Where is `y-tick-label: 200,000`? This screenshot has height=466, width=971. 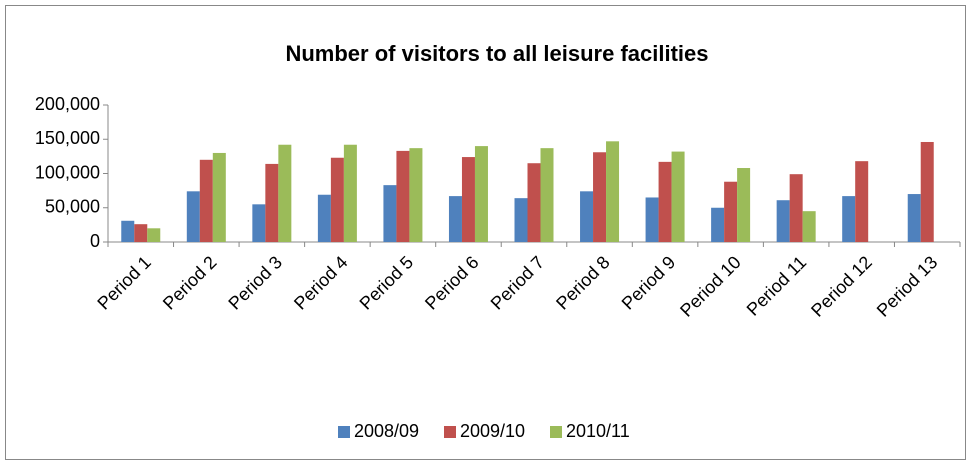 y-tick-label: 200,000 is located at coordinates (67, 104).